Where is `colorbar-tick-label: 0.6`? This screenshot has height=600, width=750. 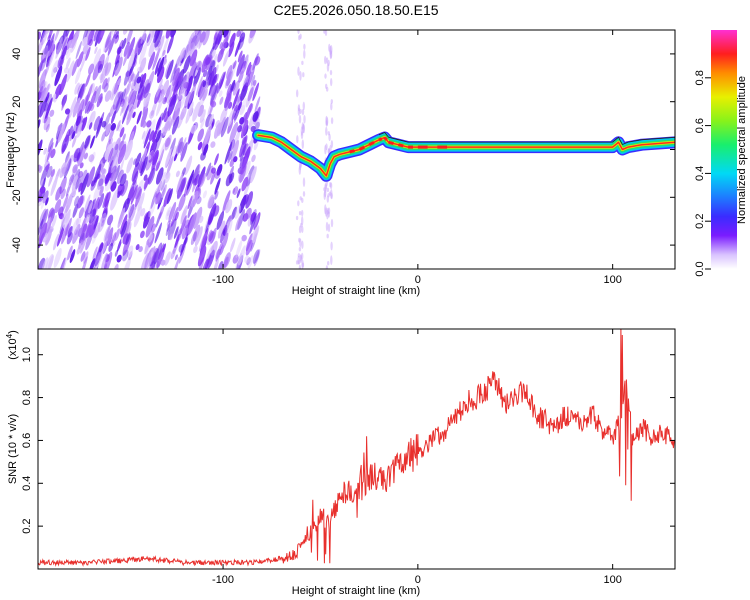
colorbar-tick-label: 0.6 is located at coordinates (700, 125).